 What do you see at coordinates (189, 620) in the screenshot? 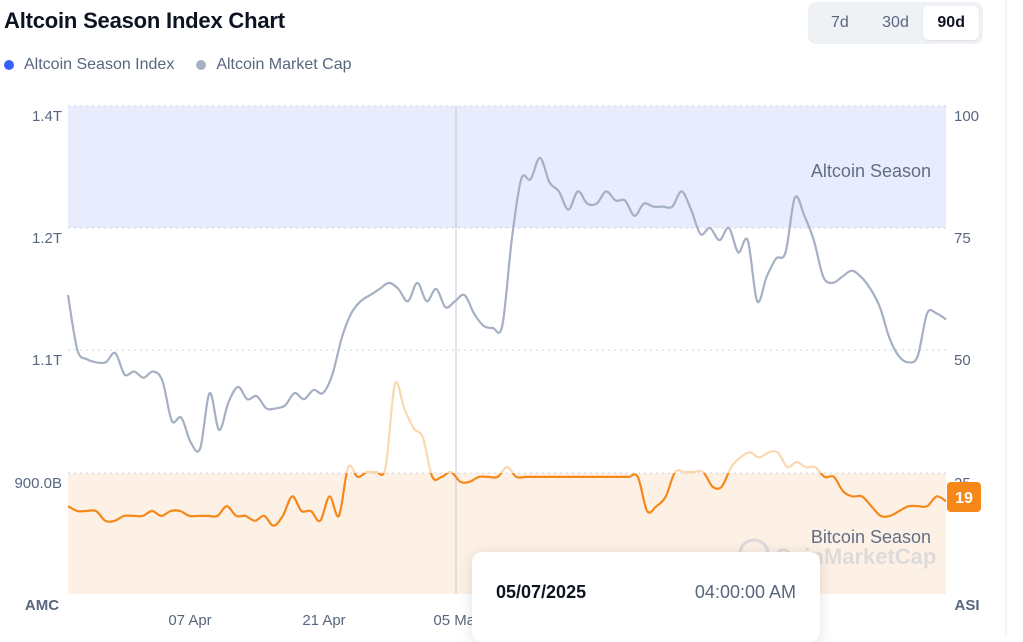
I see `x-tick-07-apr: 07 Apr` at bounding box center [189, 620].